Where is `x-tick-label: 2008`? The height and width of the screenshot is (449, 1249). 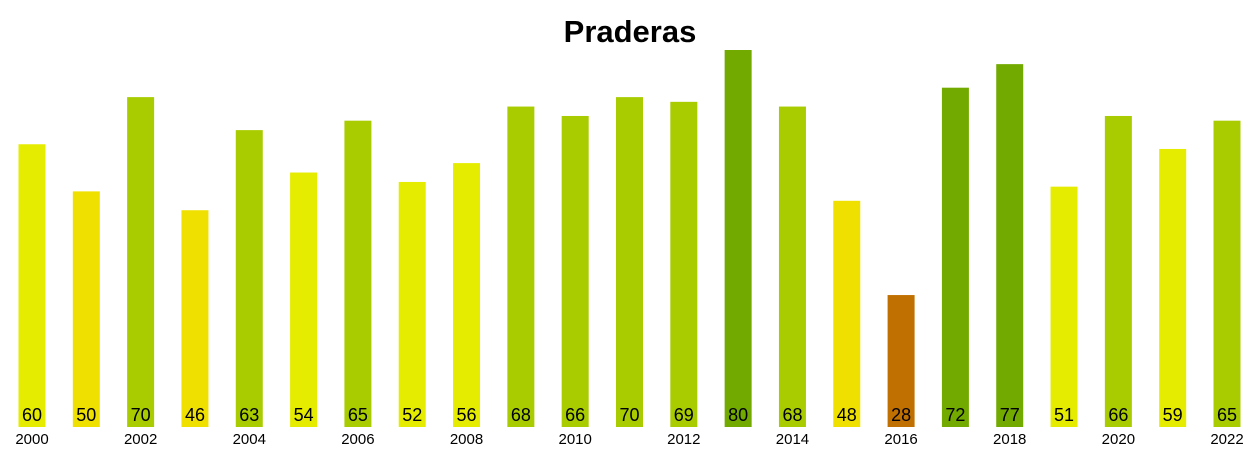 x-tick-label: 2008 is located at coordinates (466, 439).